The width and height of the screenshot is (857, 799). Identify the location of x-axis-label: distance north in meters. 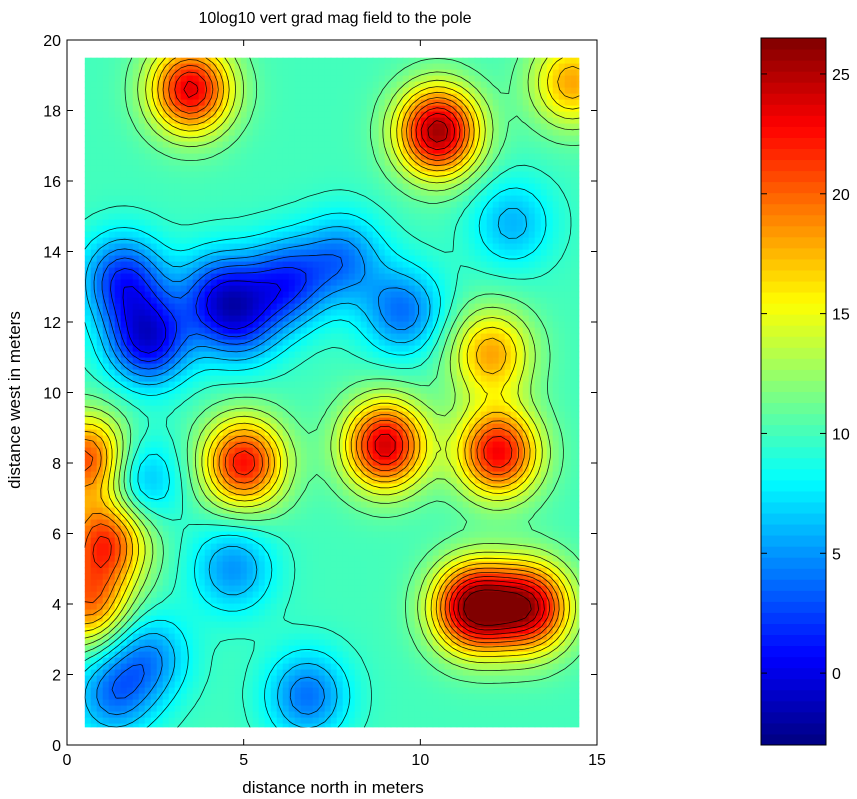
(332, 787).